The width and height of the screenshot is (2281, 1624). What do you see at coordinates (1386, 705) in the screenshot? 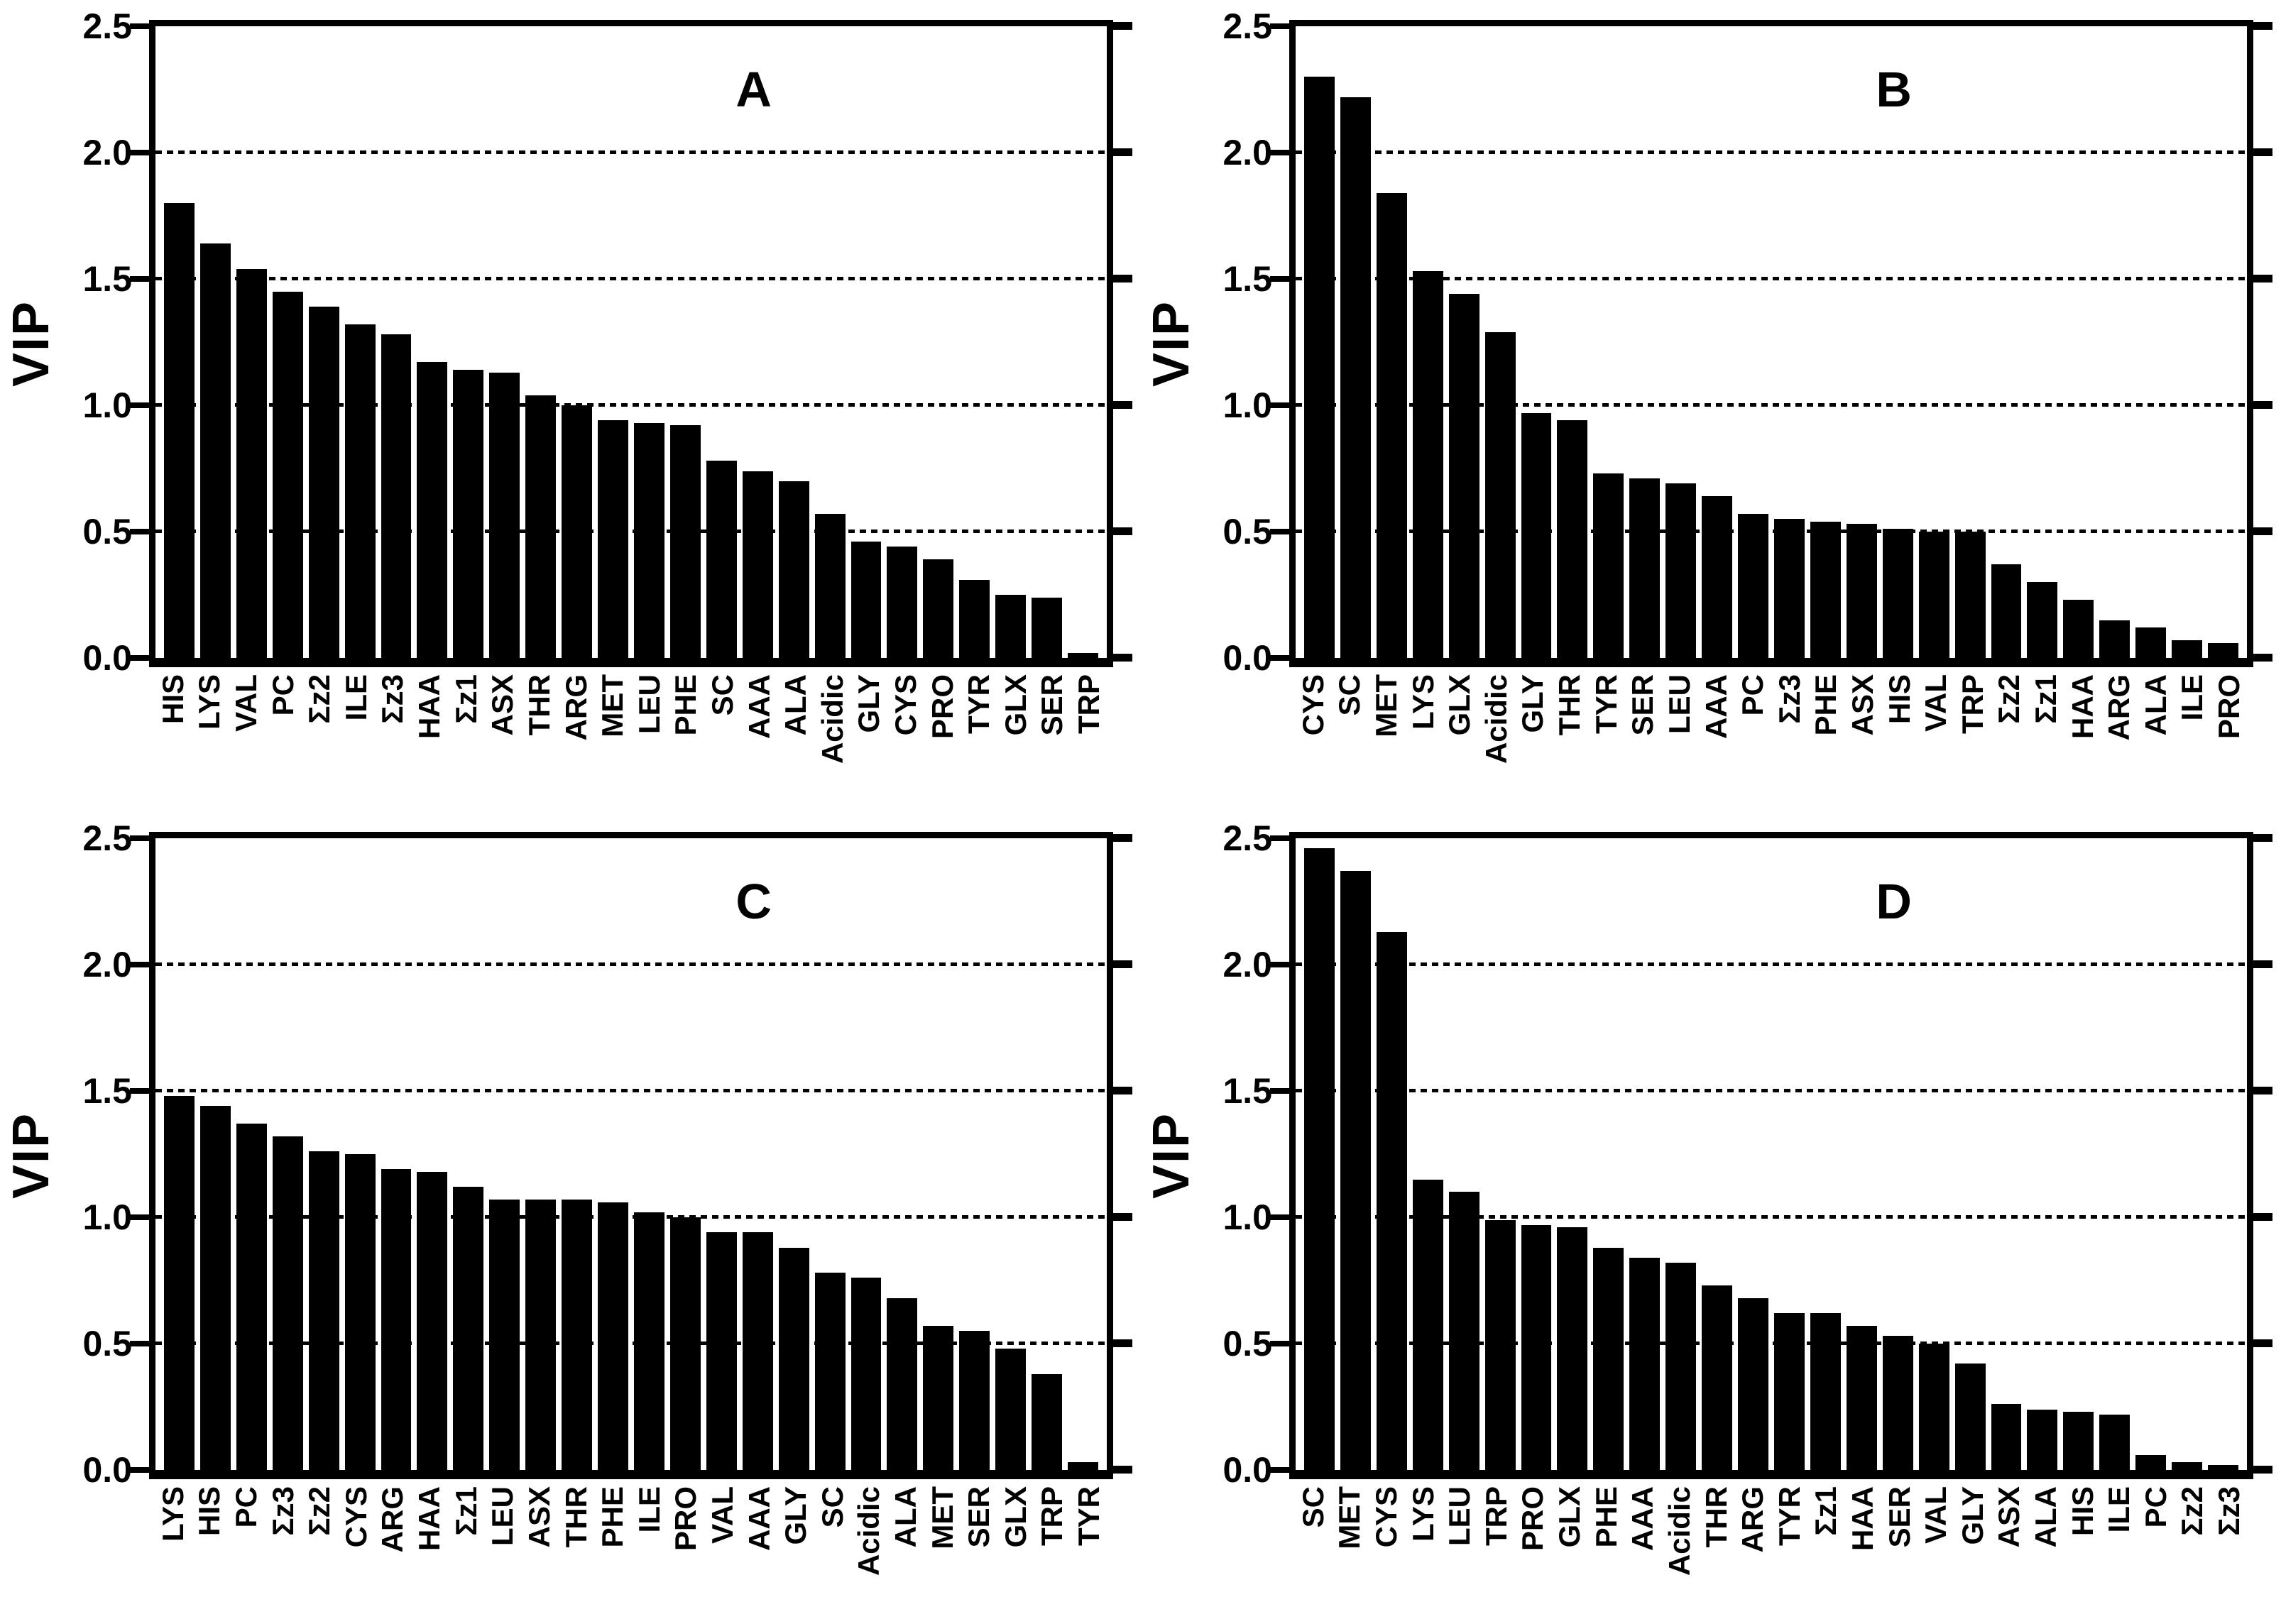
I see `x-category-label: MET` at bounding box center [1386, 705].